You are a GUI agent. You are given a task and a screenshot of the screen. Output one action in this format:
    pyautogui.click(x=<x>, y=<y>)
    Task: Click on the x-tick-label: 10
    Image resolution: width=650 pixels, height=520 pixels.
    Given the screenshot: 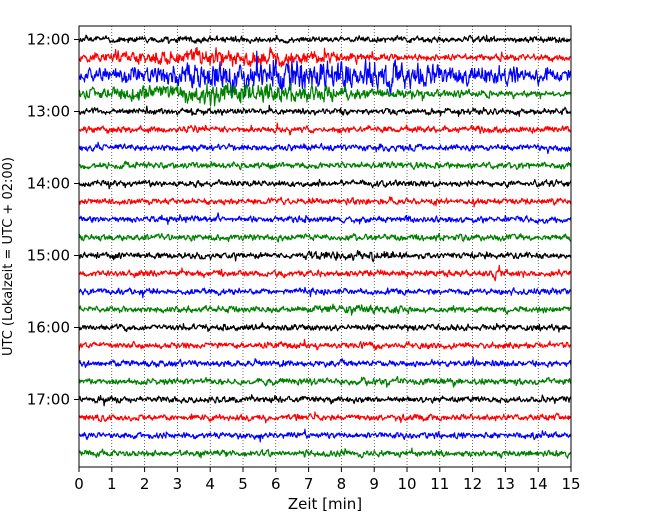 What is the action you would take?
    pyautogui.click(x=406, y=484)
    